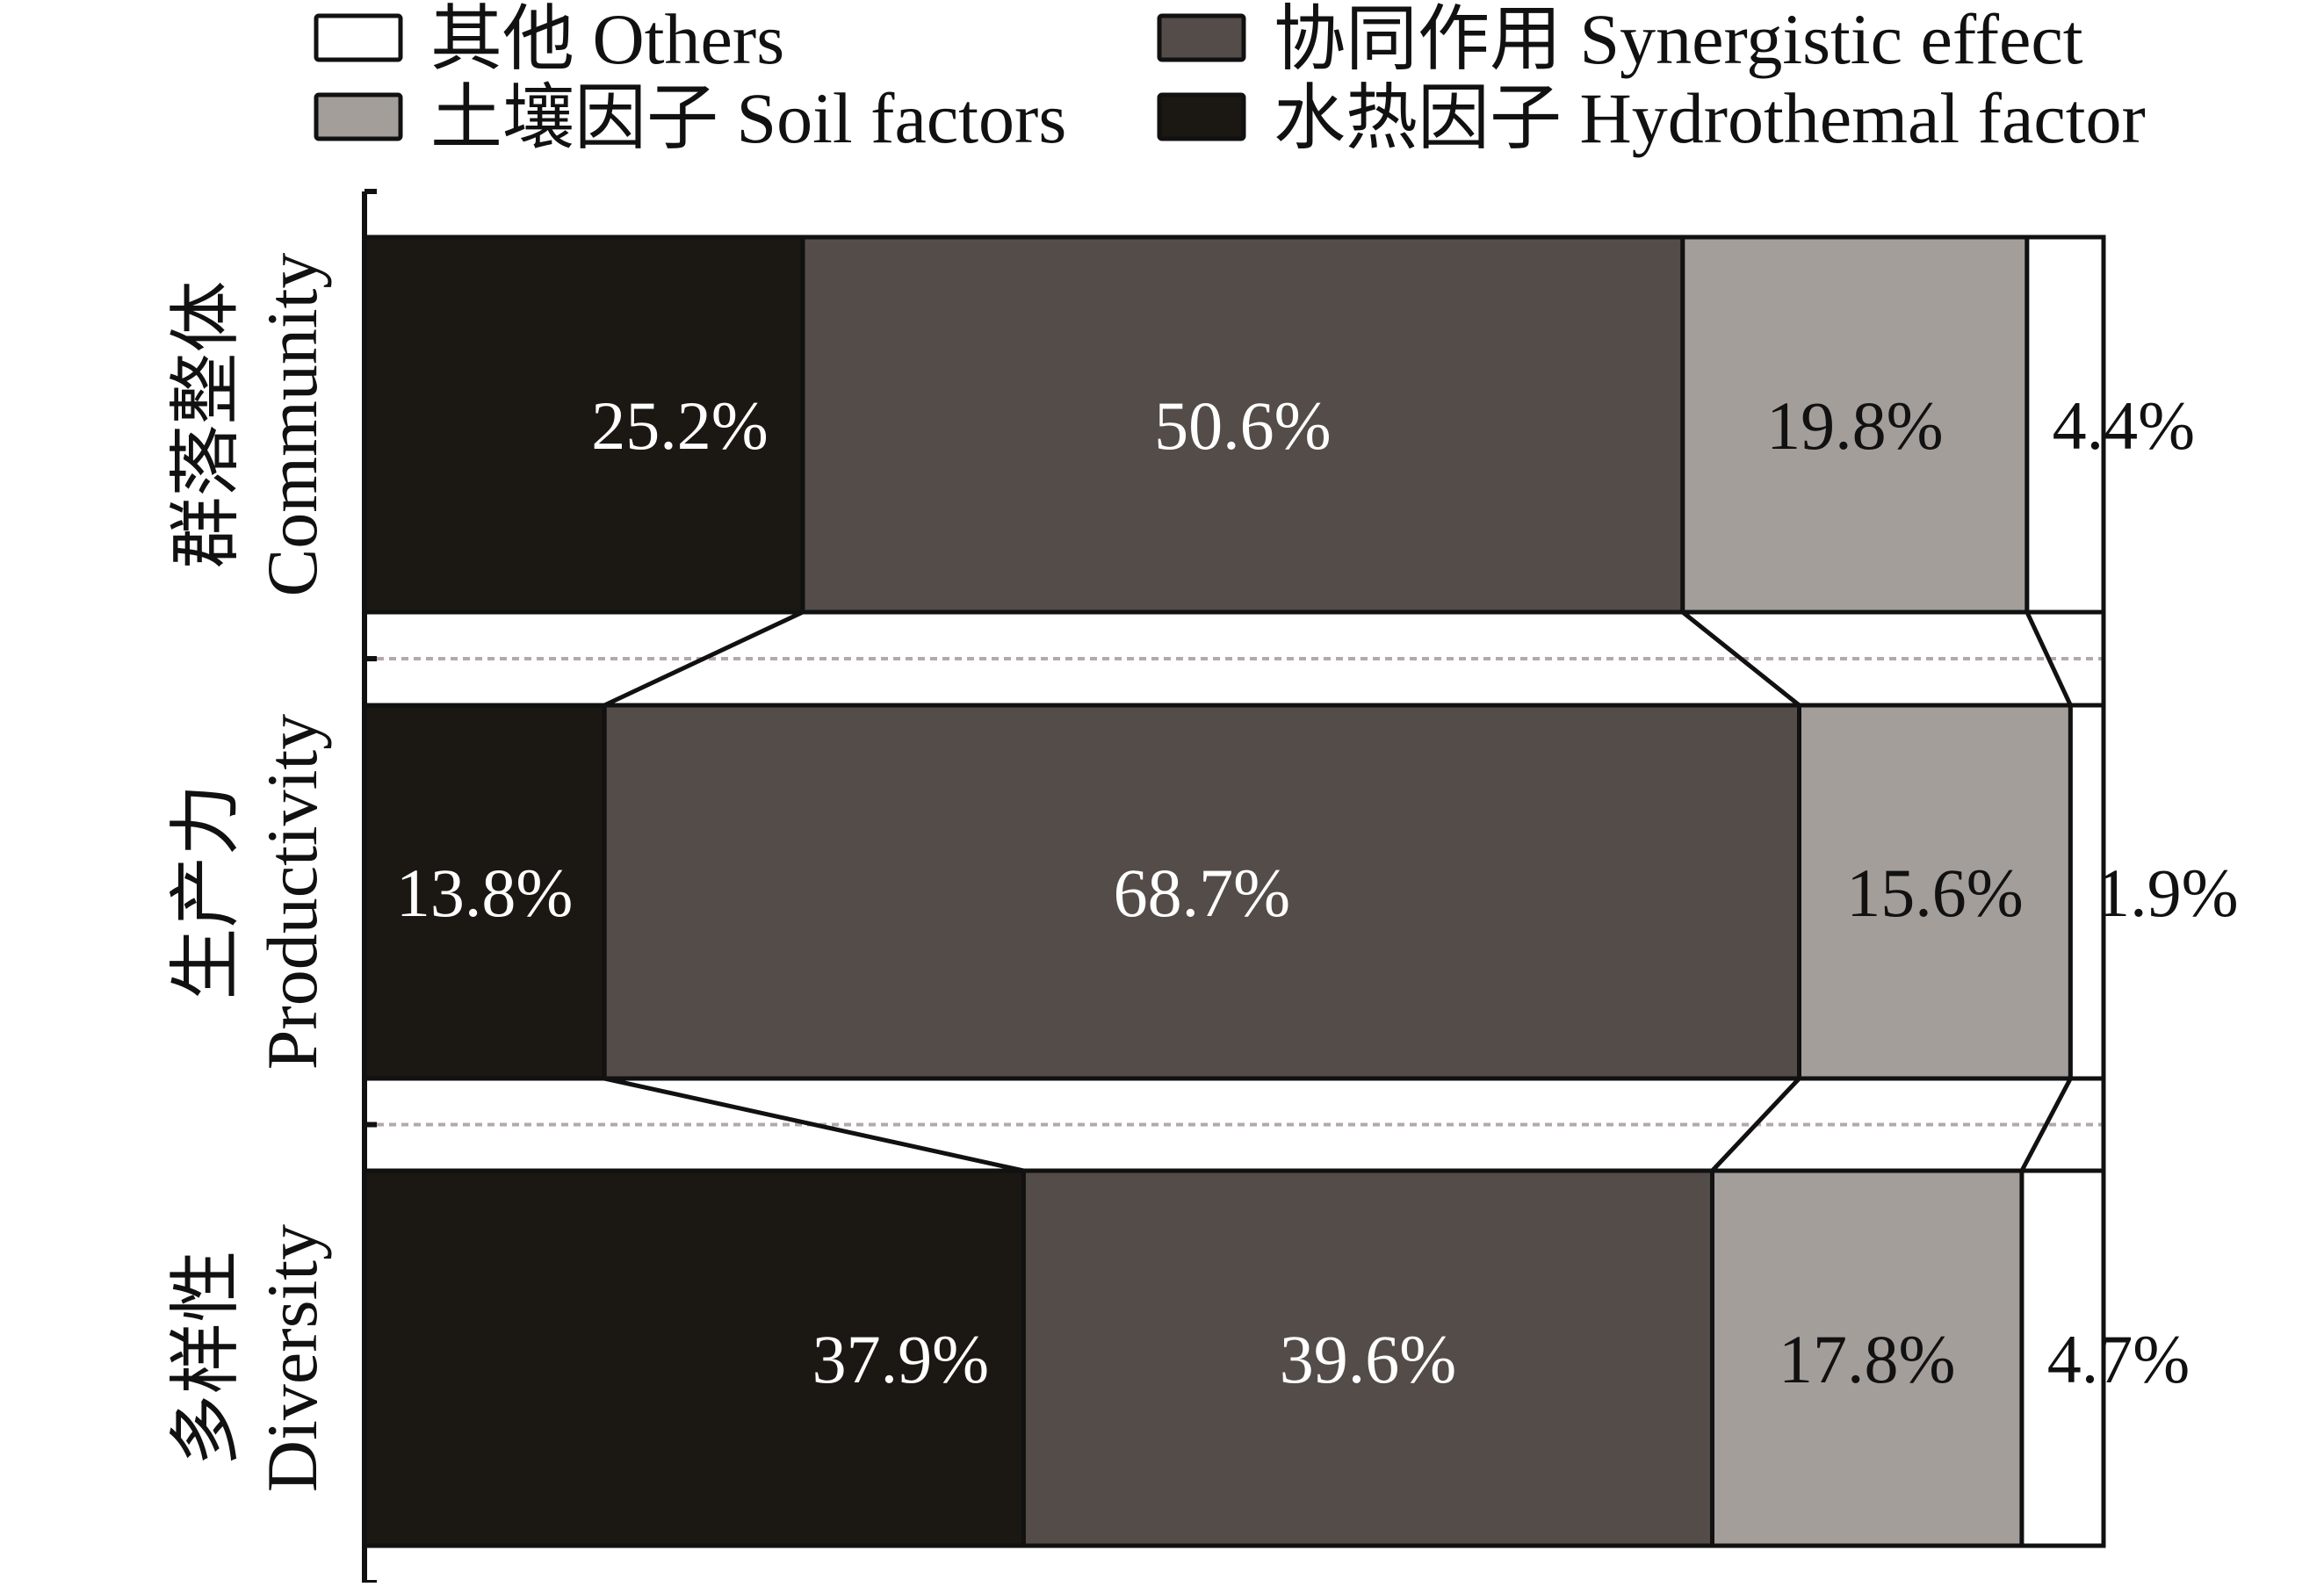 The image size is (2324, 1587). Describe the element at coordinates (900, 1359) in the screenshot. I see `data-label-diversity-hydrothemal-factor: 37.9%` at that location.